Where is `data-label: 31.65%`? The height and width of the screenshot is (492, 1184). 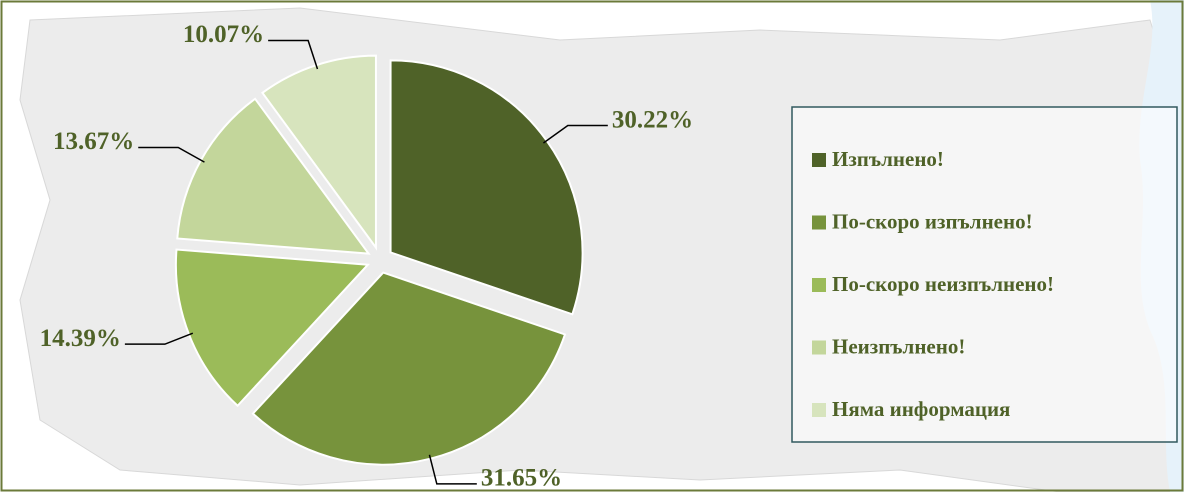
data-label: 31.65% is located at coordinates (521, 478).